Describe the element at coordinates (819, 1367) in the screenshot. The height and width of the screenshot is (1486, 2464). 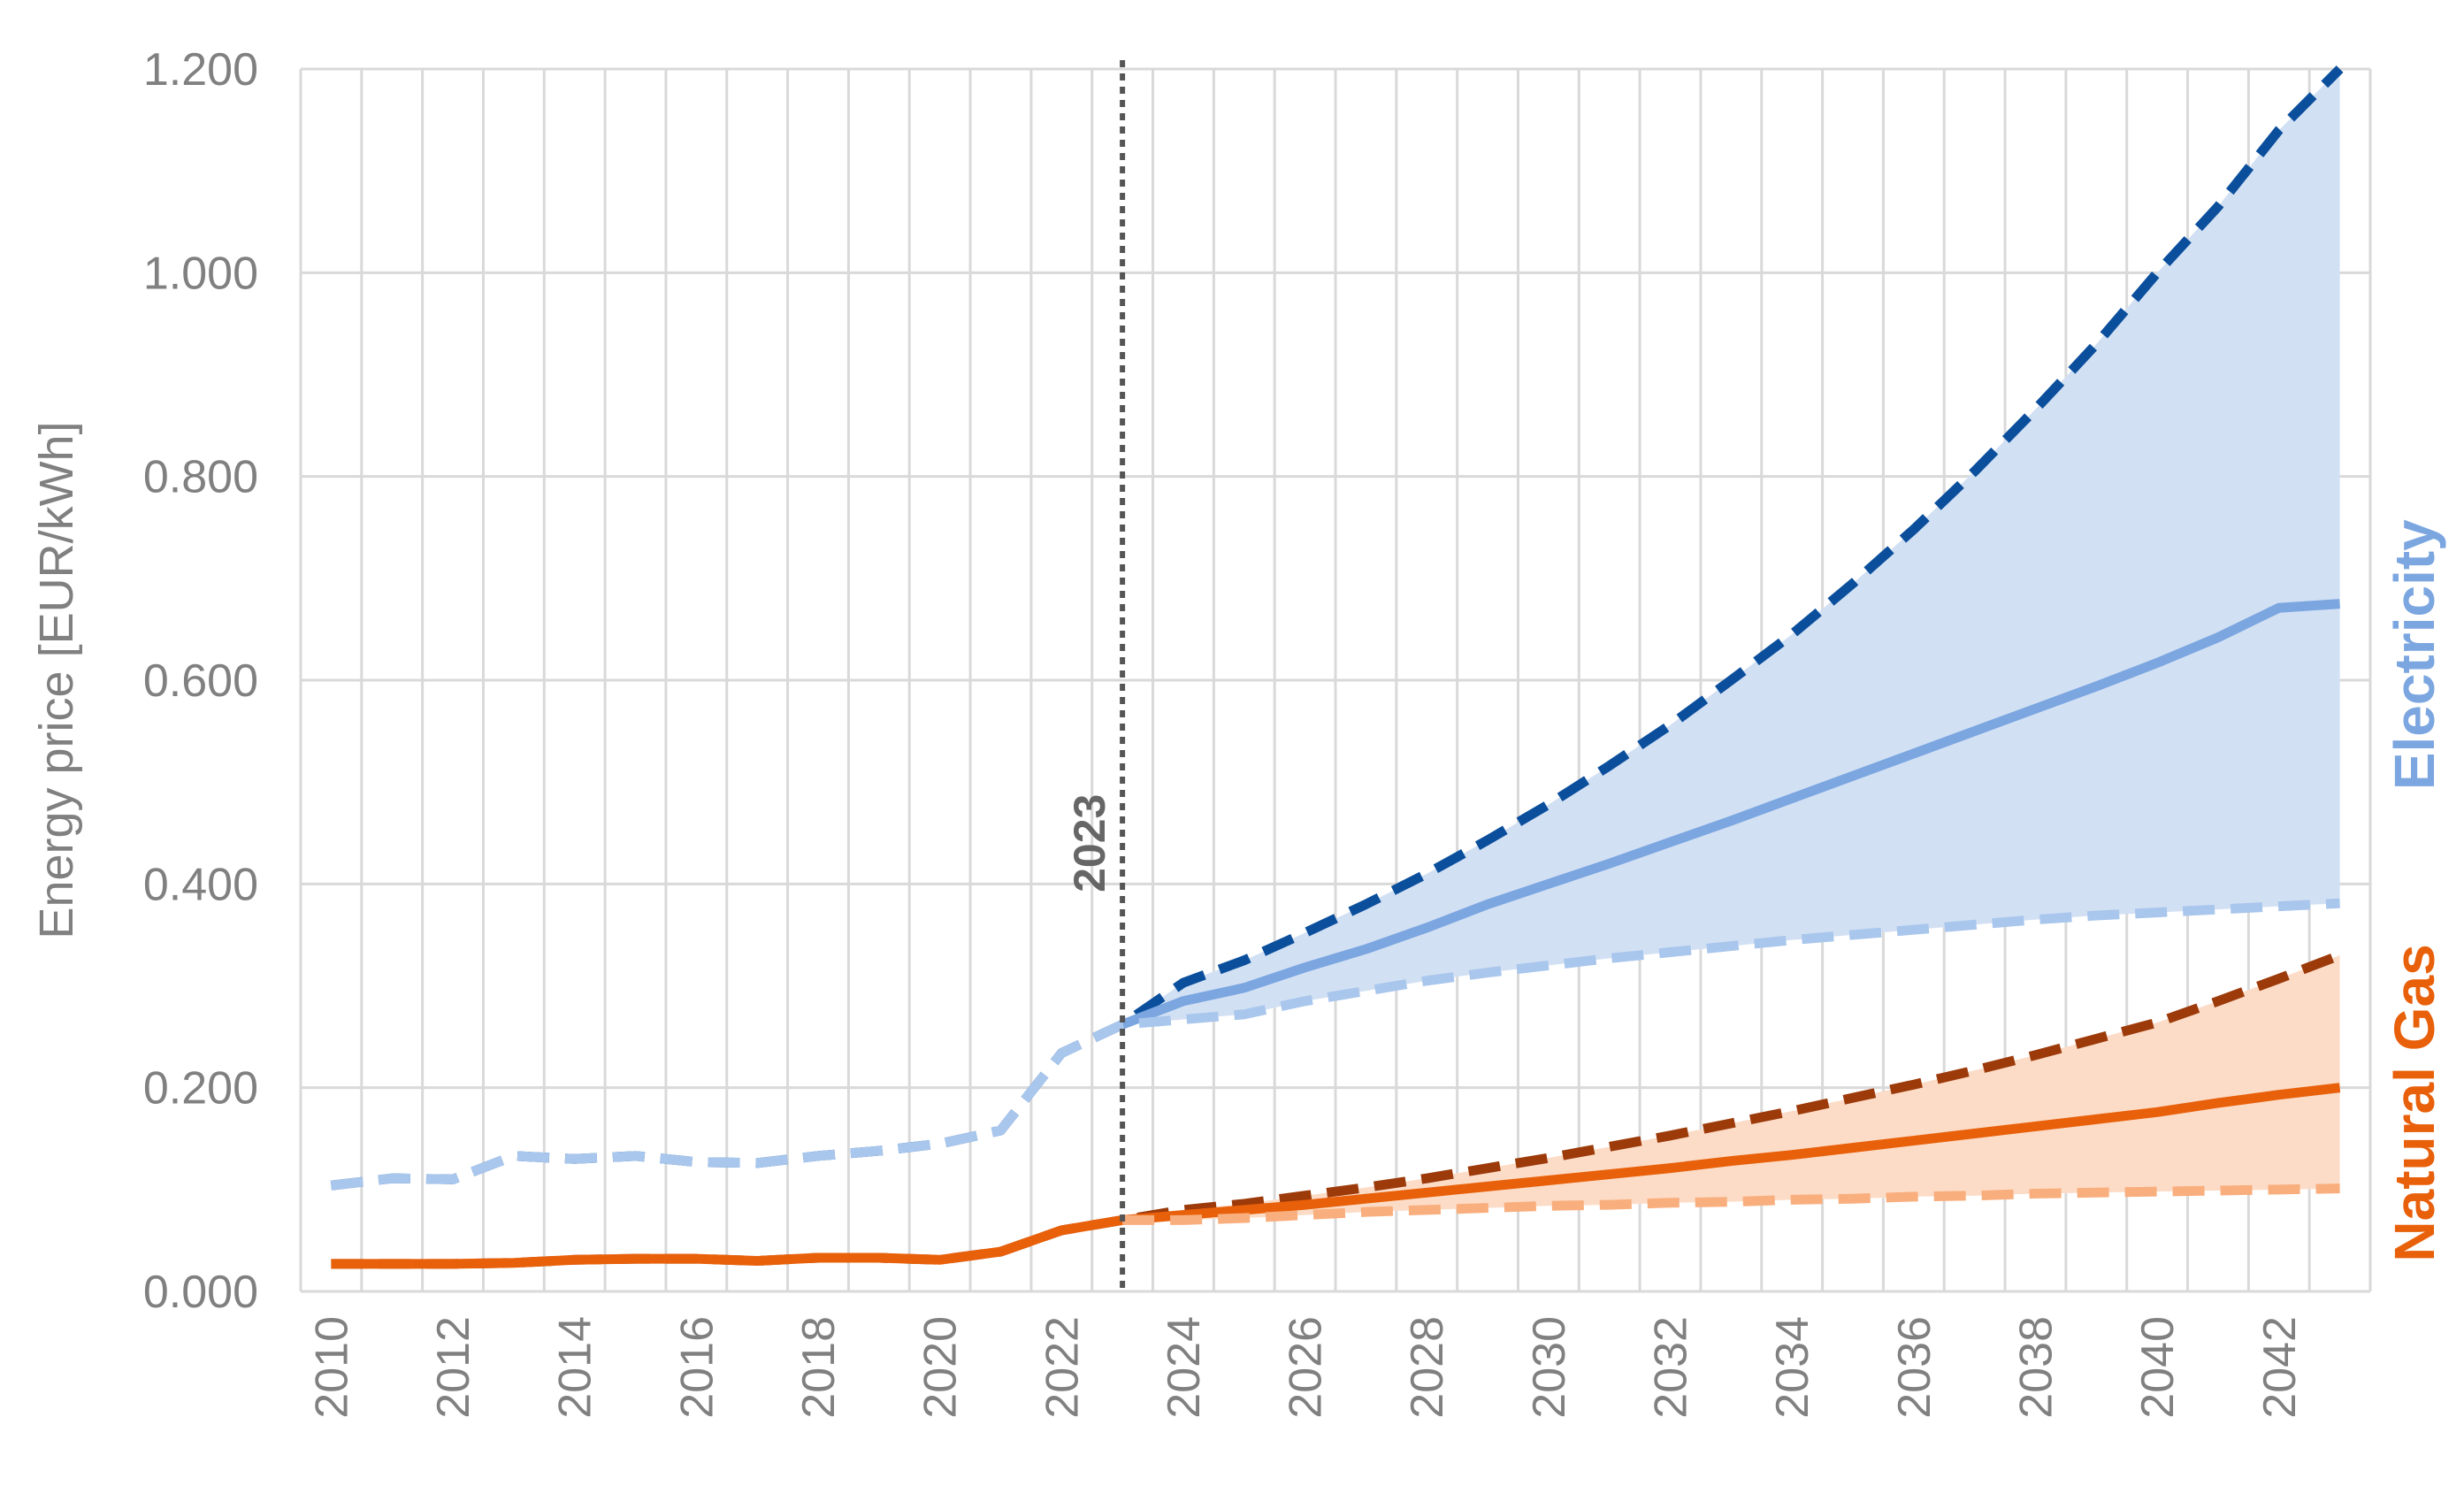
I see `x-tick-label: 2018` at that location.